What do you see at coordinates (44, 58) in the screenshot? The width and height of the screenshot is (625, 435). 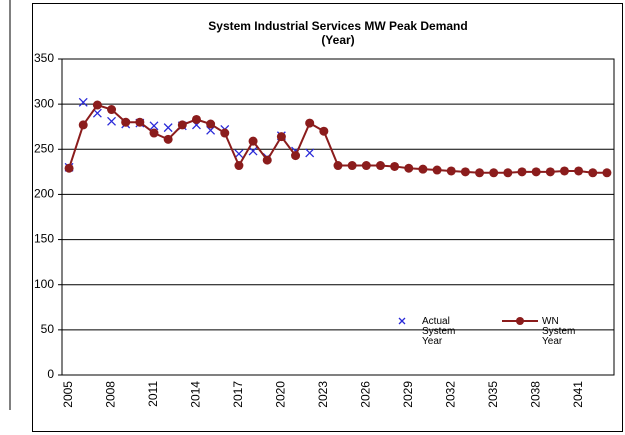 I see `y-tick-label: 350` at bounding box center [44, 58].